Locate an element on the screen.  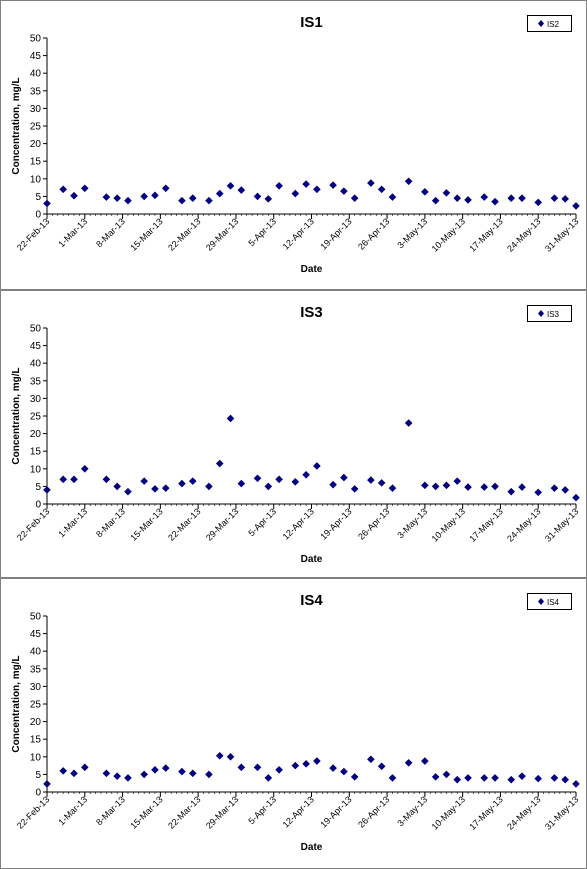
legend-label: IS3 is located at coordinates (553, 314).